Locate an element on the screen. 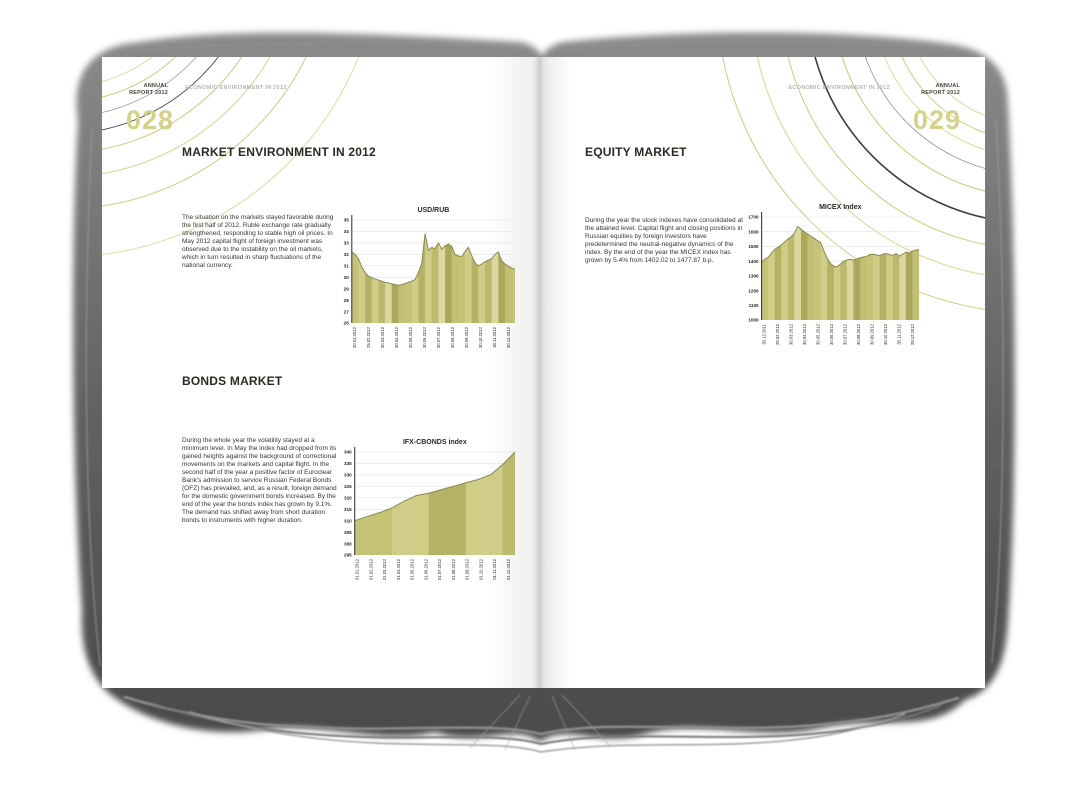 This screenshot has width=1084, height=787. y-tick-label: 29 is located at coordinates (347, 288).